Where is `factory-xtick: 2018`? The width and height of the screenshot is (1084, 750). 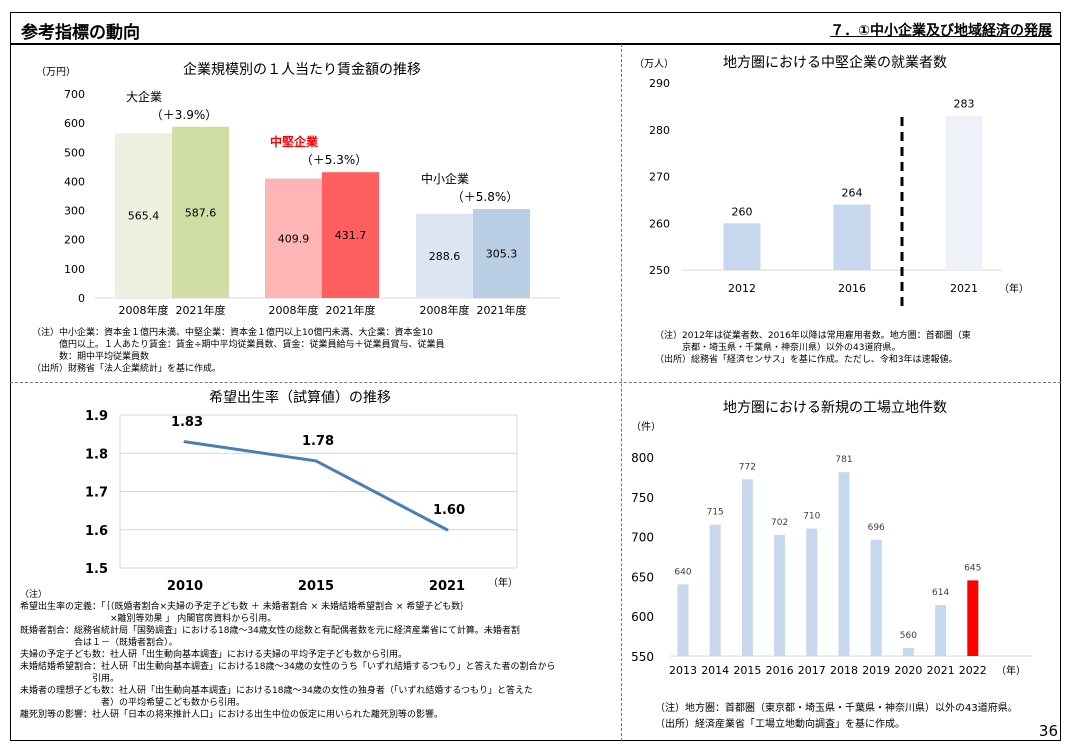
factory-xtick: 2018 is located at coordinates (844, 670).